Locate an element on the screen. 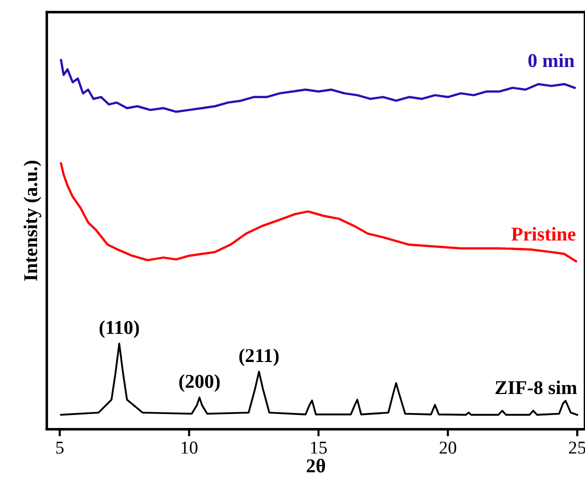  series-label: 0 min is located at coordinates (551, 60).